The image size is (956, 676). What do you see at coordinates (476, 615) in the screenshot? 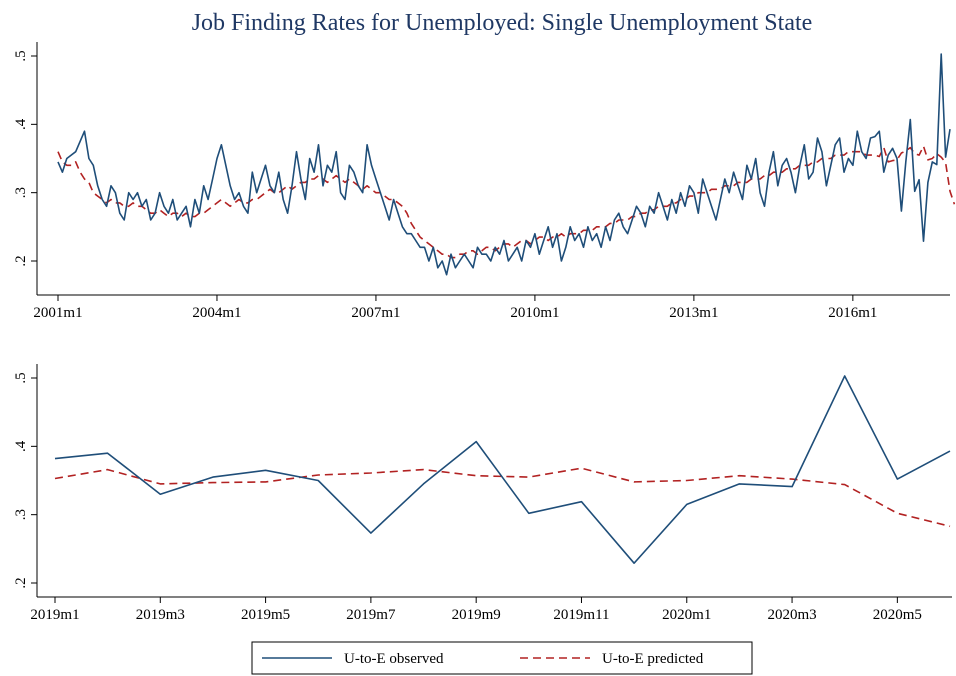
I see `x-tick-label: 2019m9` at bounding box center [476, 615].